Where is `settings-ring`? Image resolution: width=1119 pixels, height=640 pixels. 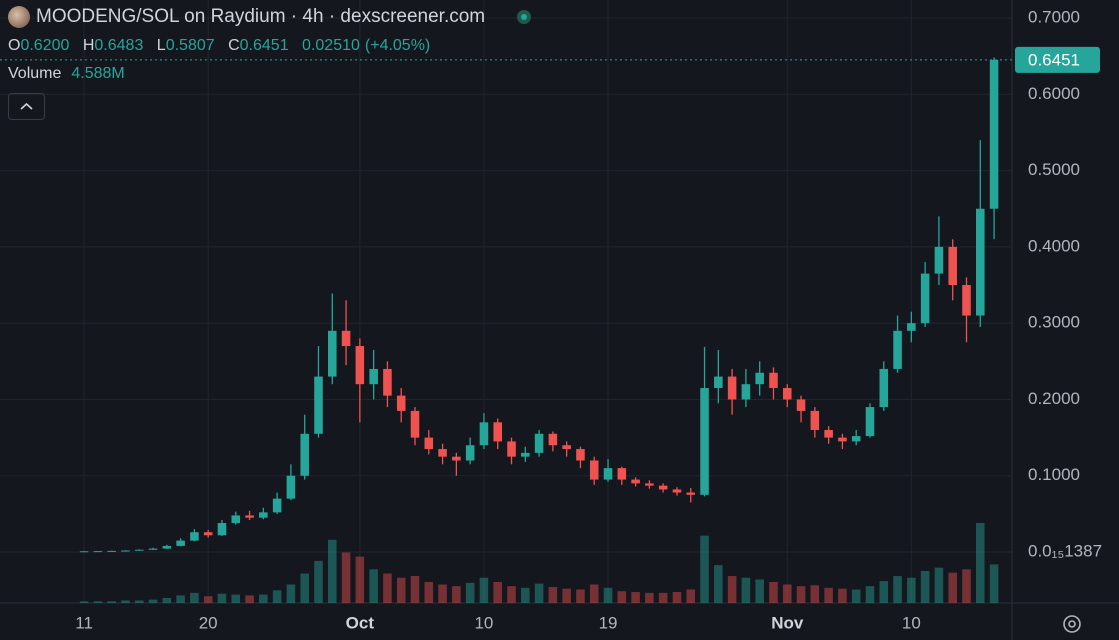
settings-ring is located at coordinates (1072, 624).